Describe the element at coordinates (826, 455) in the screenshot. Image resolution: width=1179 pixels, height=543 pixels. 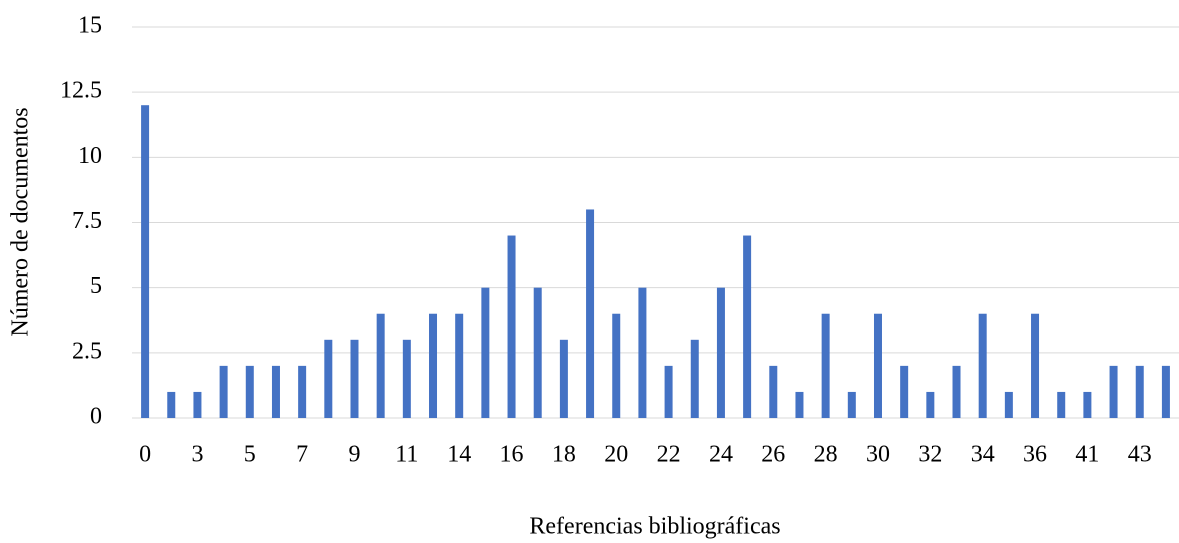
I see `x-tick-label: 28` at that location.